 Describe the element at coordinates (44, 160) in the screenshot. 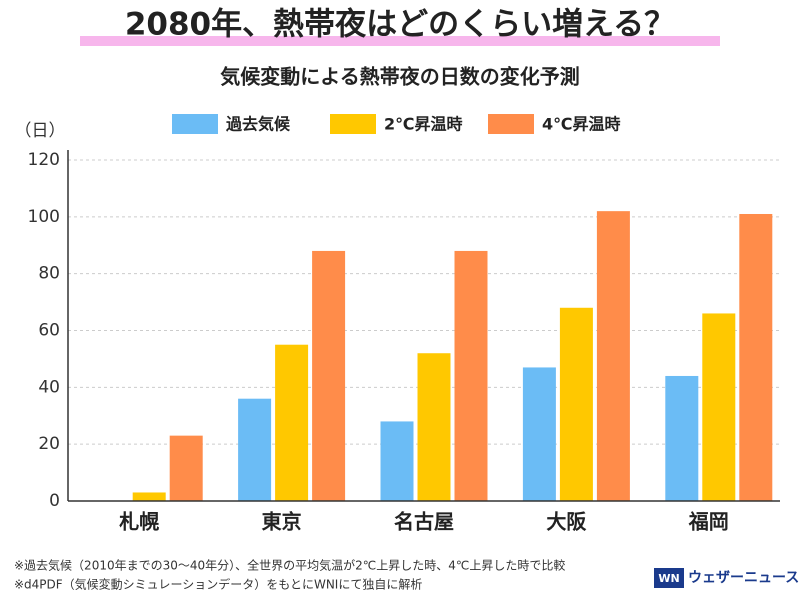

I see `y-tick-label: 120` at that location.